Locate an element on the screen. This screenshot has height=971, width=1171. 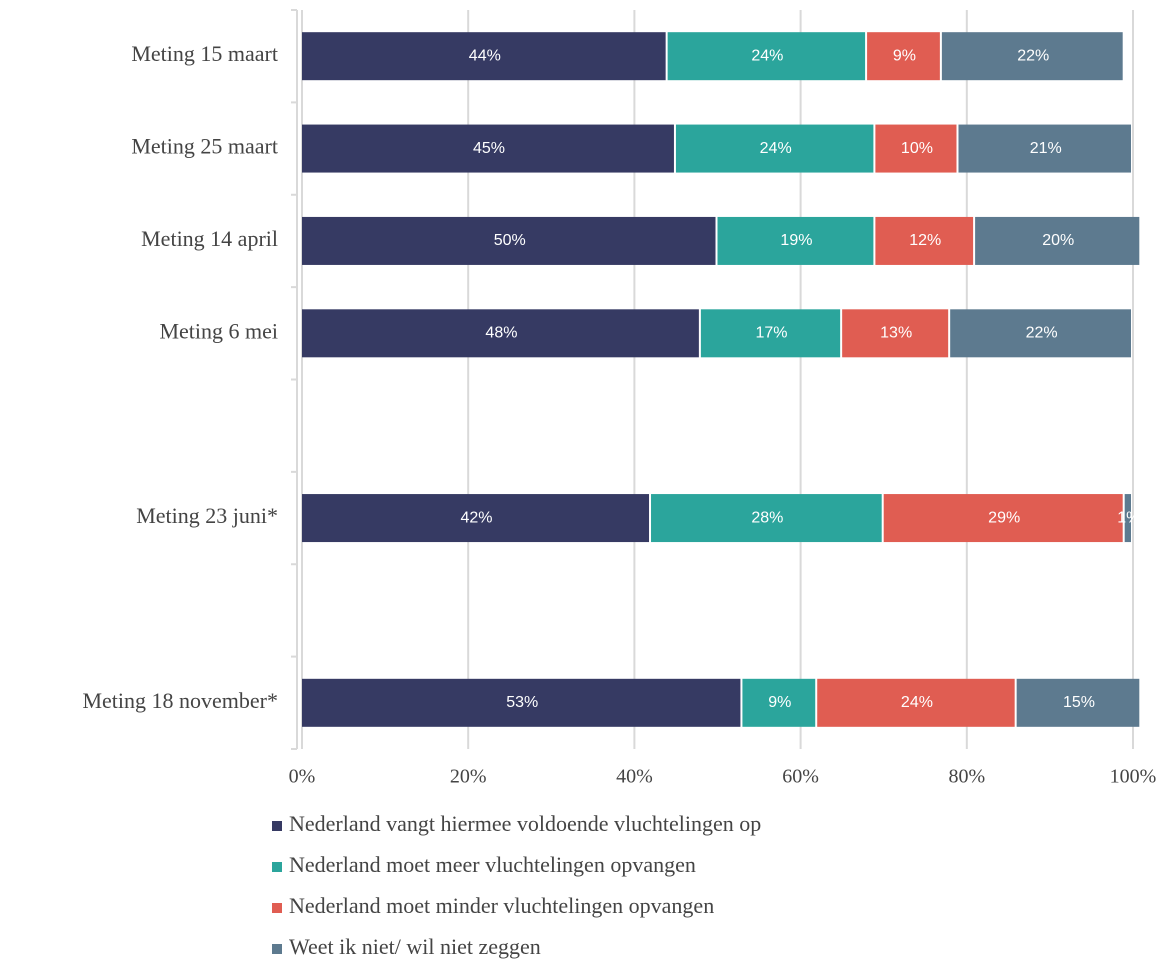
category-label: Meting 6 mei is located at coordinates (218, 330).